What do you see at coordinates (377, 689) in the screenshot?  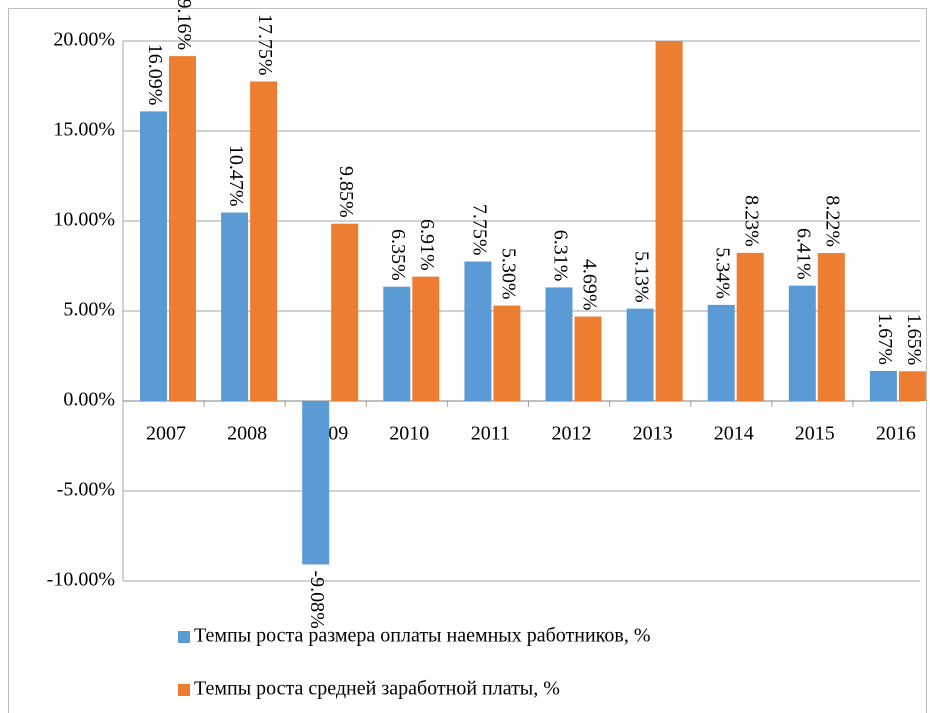 I see `legend-label: Темпы роста средней заработной платы, %` at bounding box center [377, 689].